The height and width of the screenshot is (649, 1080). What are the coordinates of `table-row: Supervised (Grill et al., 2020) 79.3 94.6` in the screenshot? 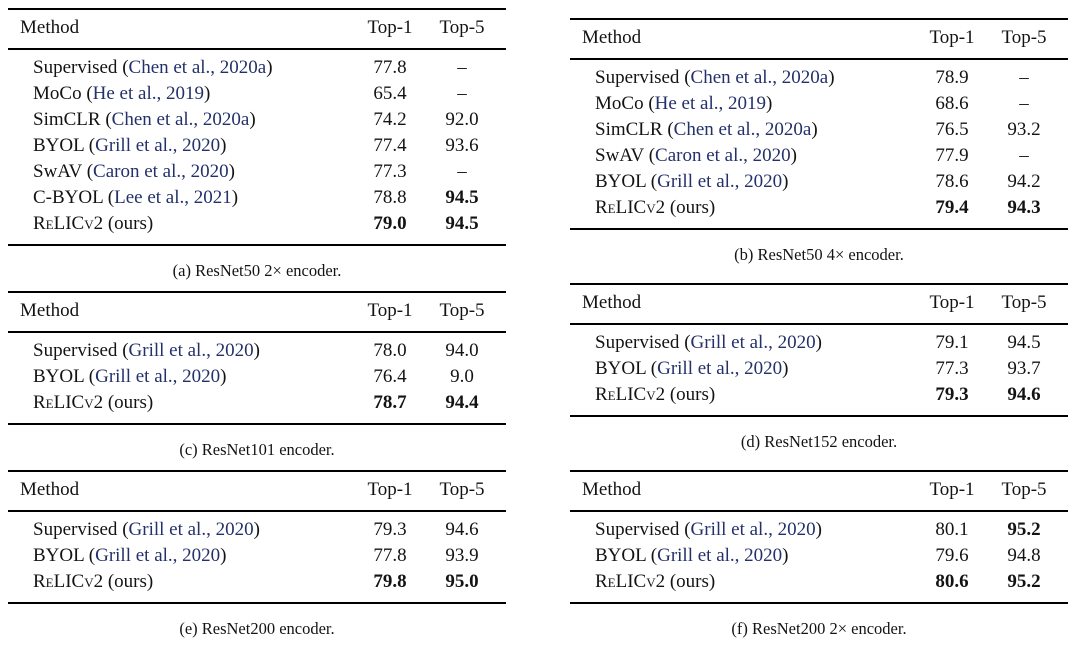 It's located at (259, 530).